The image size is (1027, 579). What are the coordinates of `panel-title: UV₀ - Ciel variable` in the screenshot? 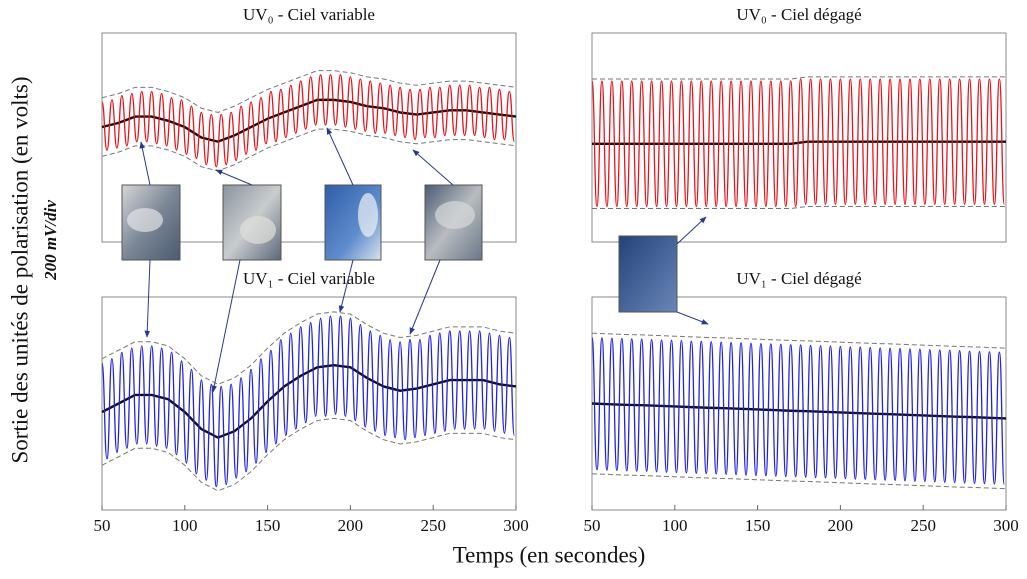 It's located at (309, 14).